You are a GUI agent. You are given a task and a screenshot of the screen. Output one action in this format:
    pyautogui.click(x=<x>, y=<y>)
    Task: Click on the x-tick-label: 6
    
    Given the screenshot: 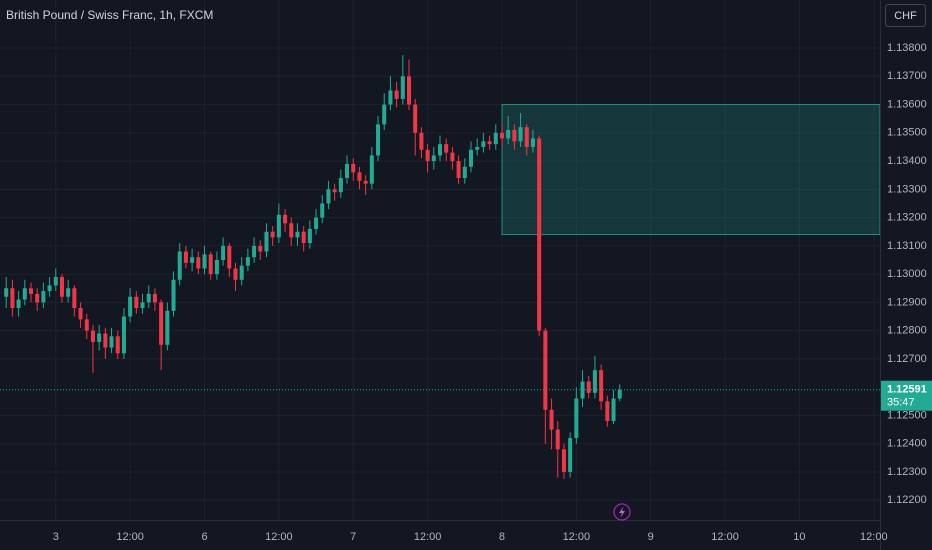 What is the action you would take?
    pyautogui.click(x=204, y=537)
    